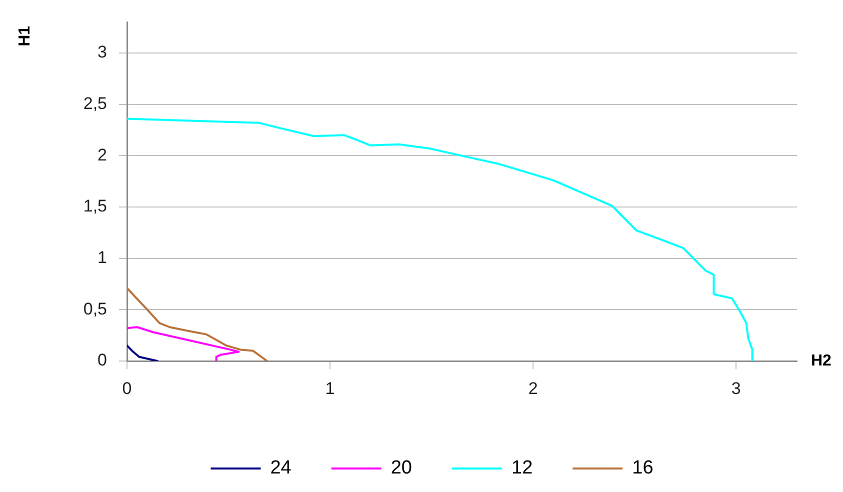 Image resolution: width=843 pixels, height=492 pixels. Describe the element at coordinates (102, 360) in the screenshot. I see `y-tick-label: 0` at that location.